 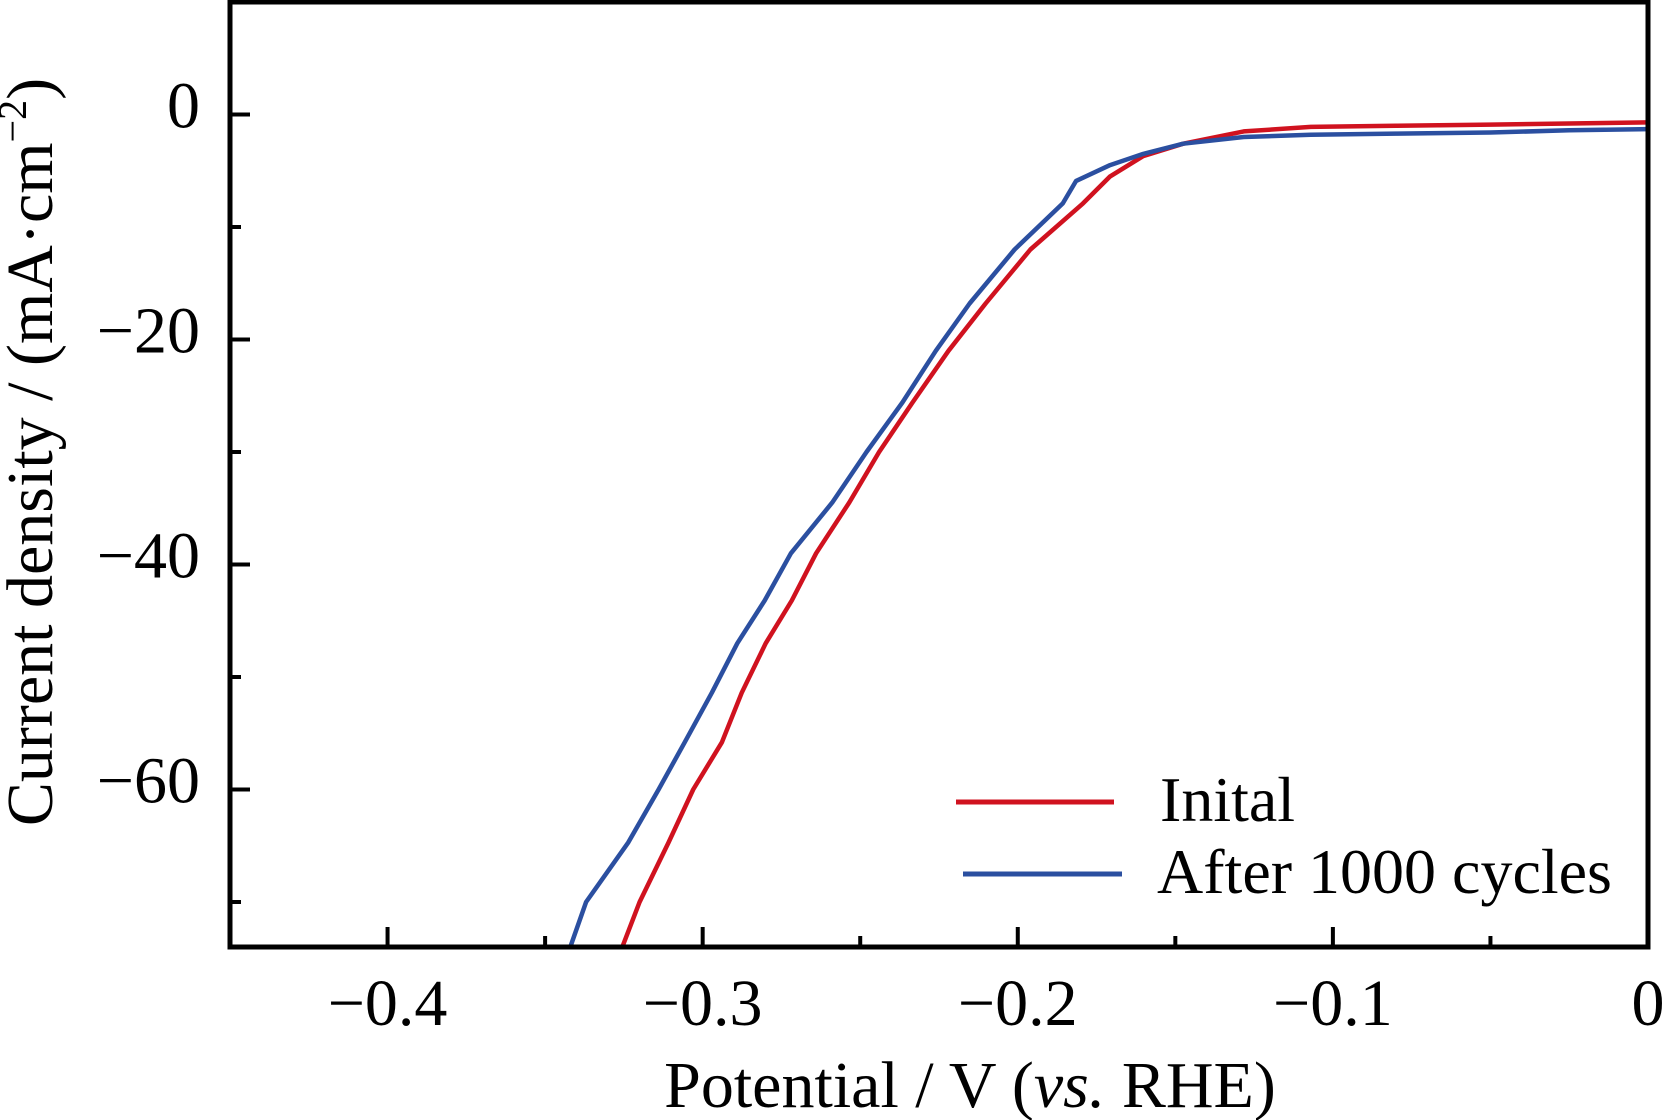 What do you see at coordinates (1227, 799) in the screenshot?
I see `legend-label-inital: Inital` at bounding box center [1227, 799].